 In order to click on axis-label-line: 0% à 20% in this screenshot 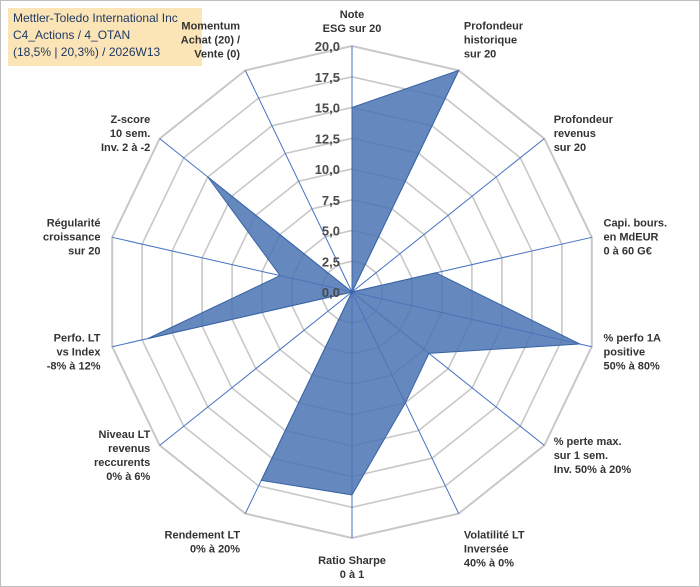, I will do `click(215, 549)`.